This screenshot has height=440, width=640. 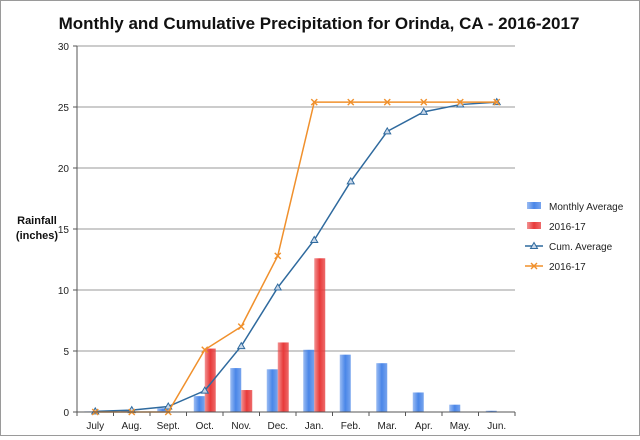 I want to click on x-tick-label: Jun., so click(x=496, y=426).